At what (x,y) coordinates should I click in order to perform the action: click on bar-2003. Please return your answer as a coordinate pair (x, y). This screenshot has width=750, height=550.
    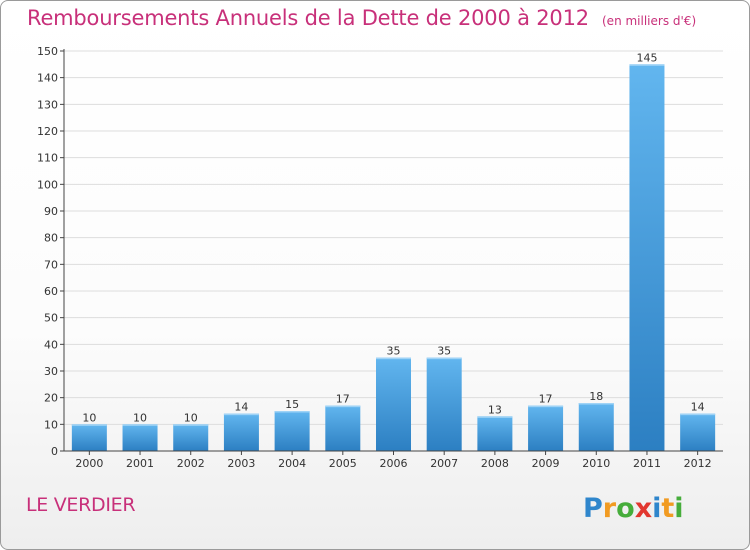
    Looking at the image, I should click on (241, 432).